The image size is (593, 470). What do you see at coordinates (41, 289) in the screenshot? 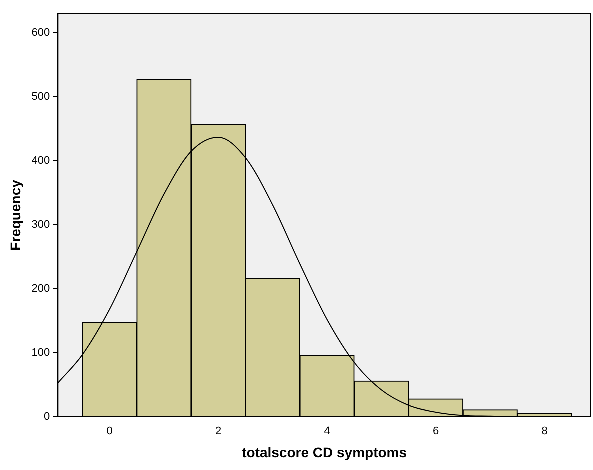
I see `y-tick-label: 200` at bounding box center [41, 289].